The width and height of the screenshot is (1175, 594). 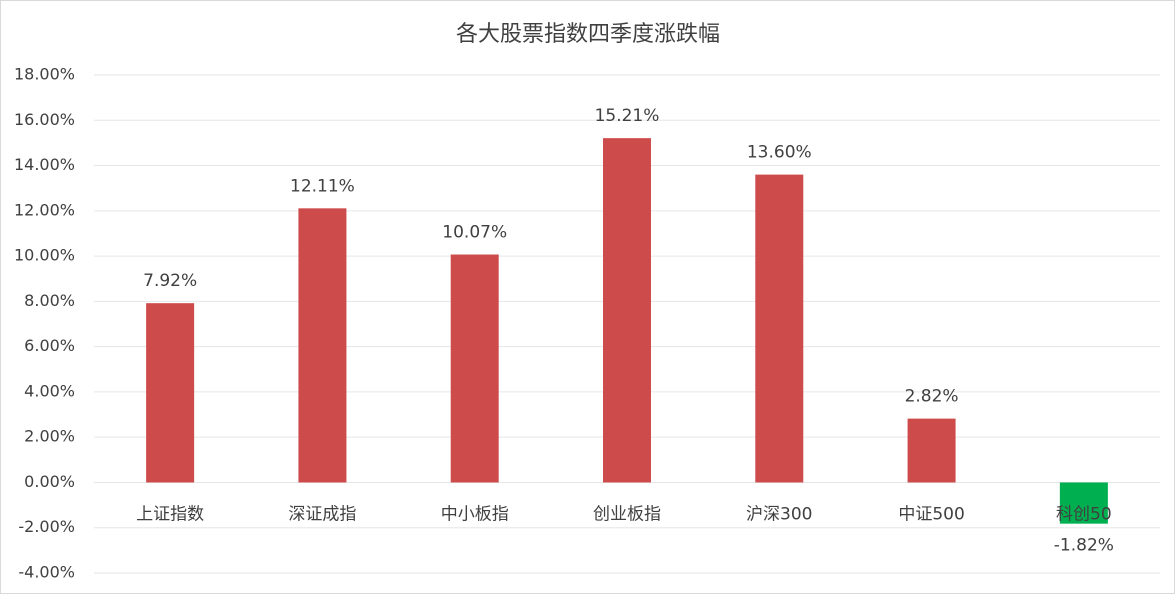 I want to click on x-tick-label: 深证成指, so click(x=322, y=514).